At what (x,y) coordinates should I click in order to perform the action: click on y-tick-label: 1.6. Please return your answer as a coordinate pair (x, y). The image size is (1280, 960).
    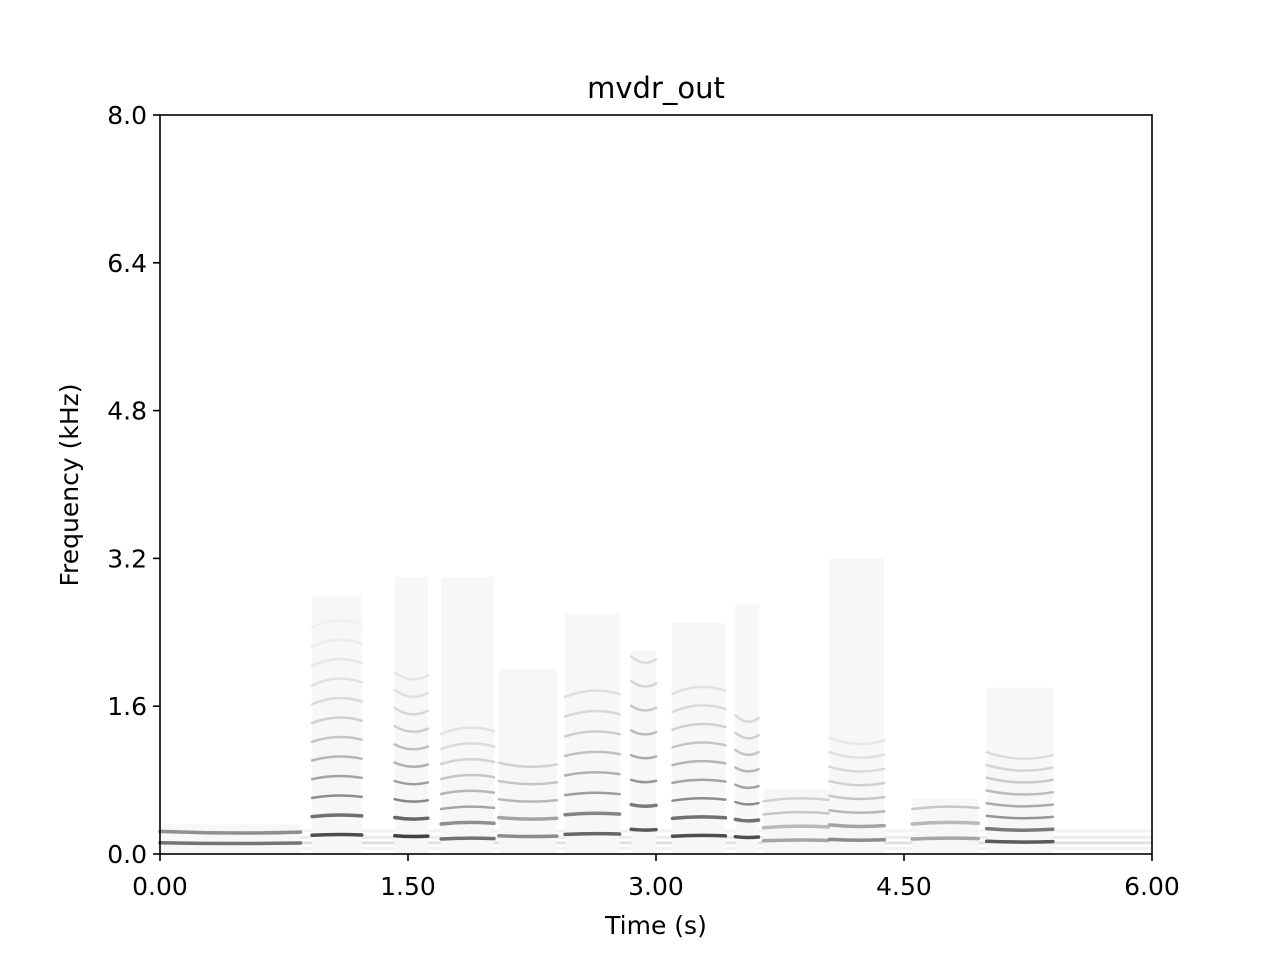
    Looking at the image, I should click on (127, 706).